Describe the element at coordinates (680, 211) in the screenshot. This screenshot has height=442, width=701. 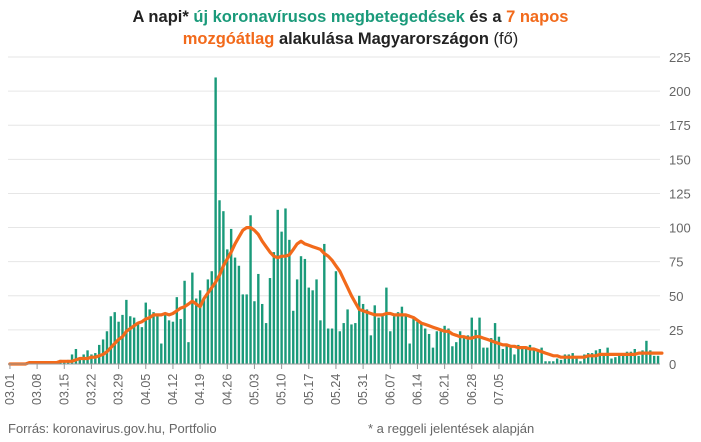
I see `y-axis-ticks: 0 25 50 75 100 125 150 175 200 225` at that location.